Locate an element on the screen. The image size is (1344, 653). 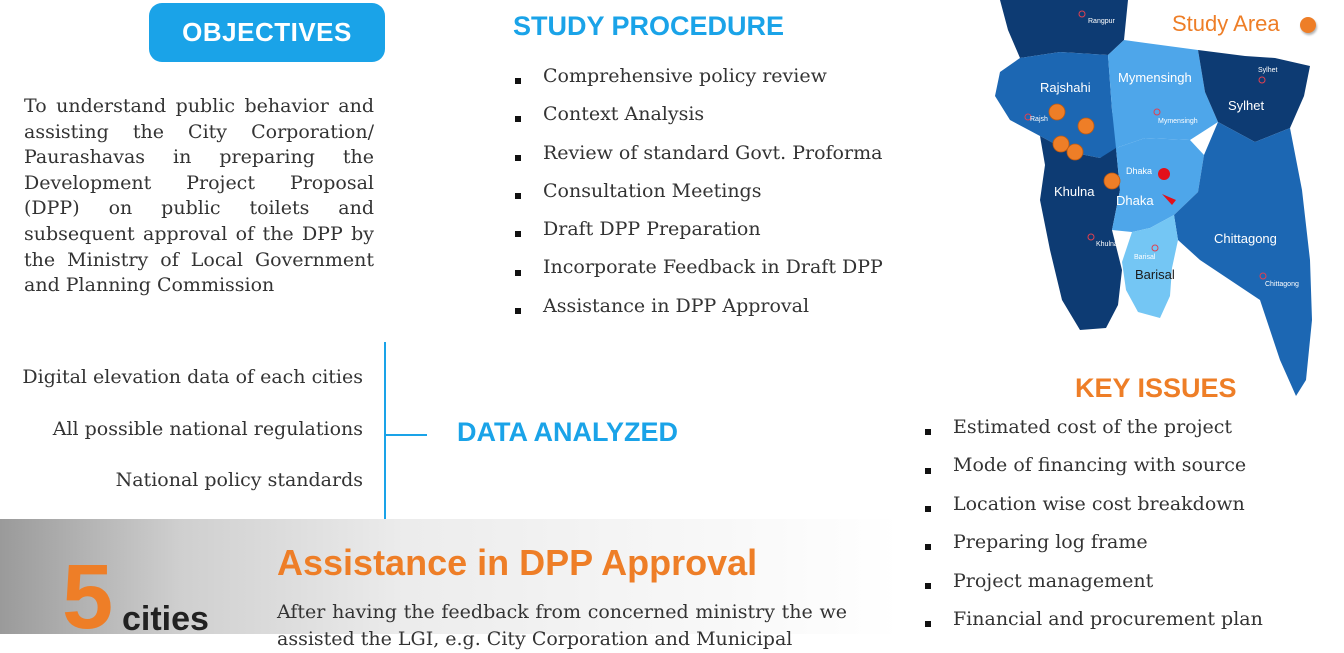
city-label-barisal: Barisal is located at coordinates (1145, 257).